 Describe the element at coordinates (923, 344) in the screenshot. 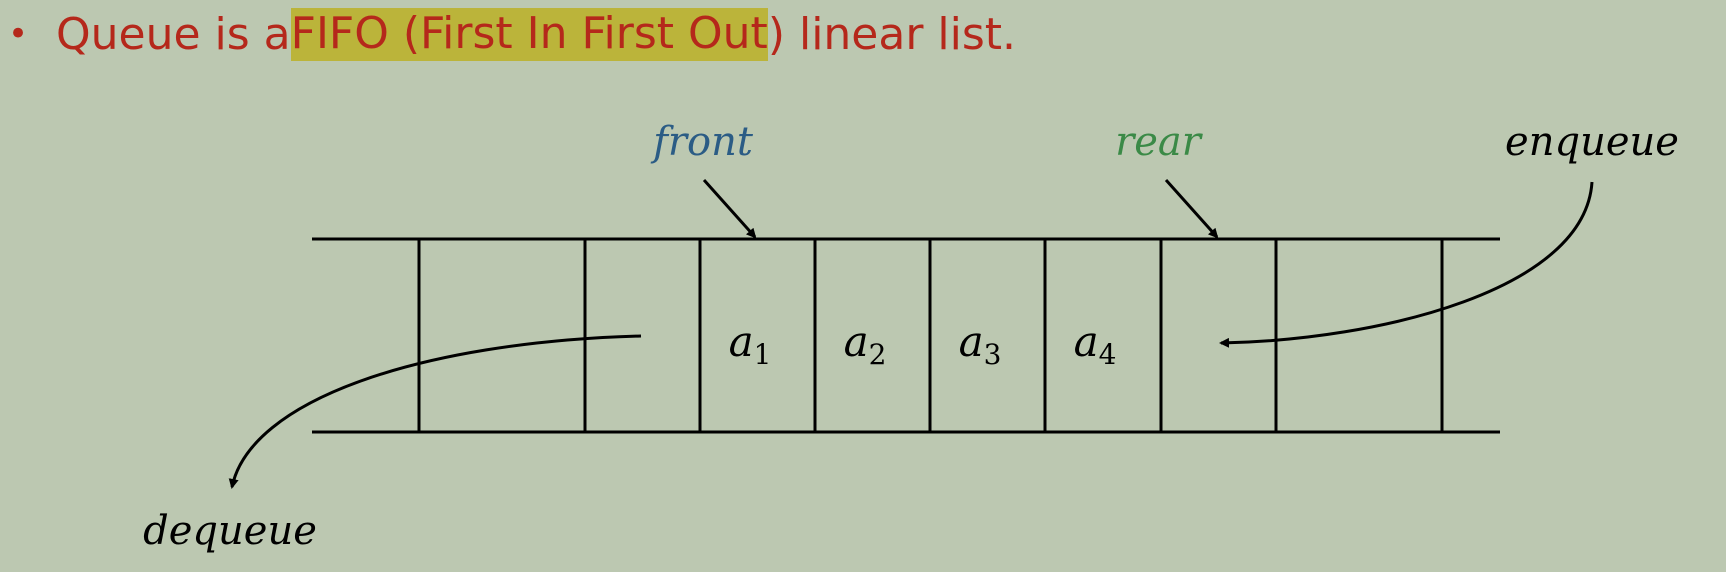

I see `queue-cells: a1 a2 a3 a4` at that location.